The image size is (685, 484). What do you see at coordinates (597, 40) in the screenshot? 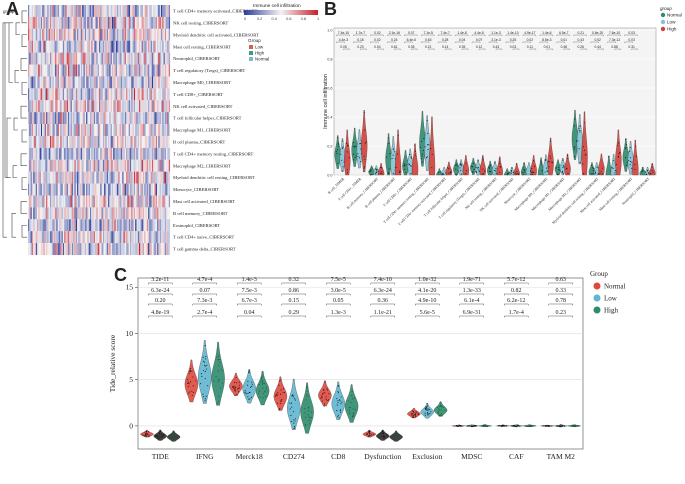
I see `p-value-mid: 0.02` at bounding box center [597, 40].